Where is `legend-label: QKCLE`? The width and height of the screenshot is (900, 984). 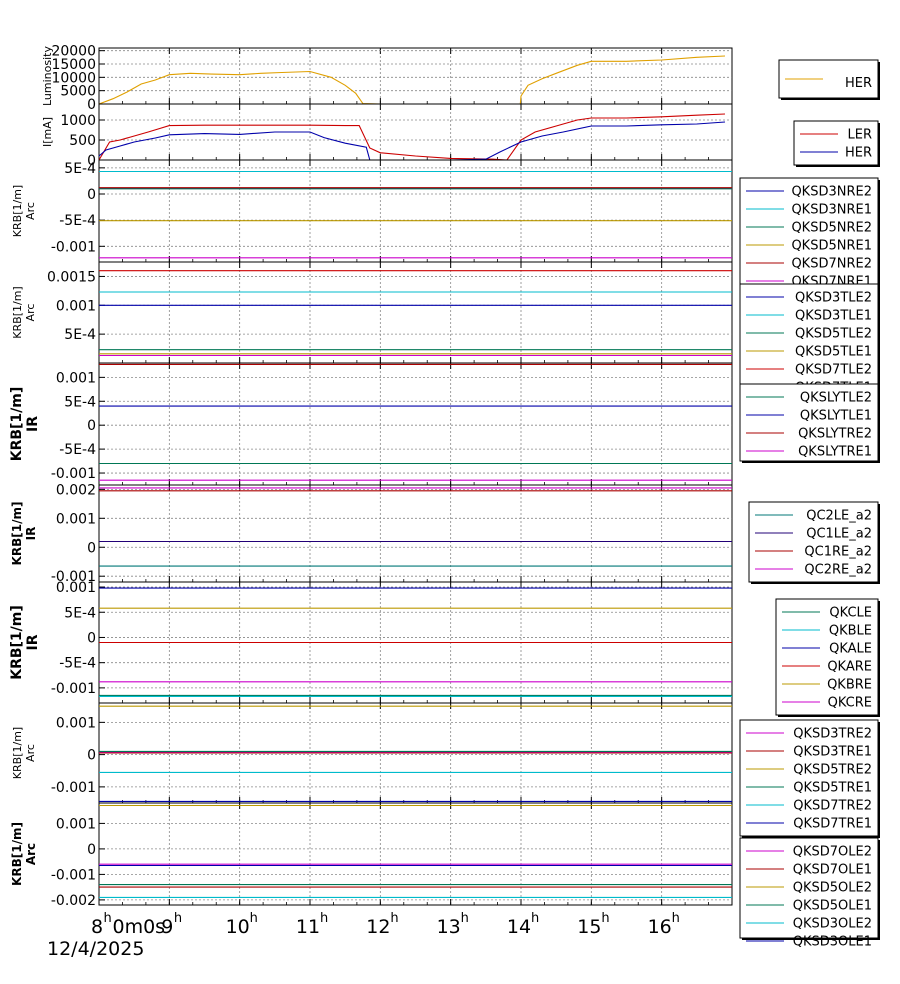 legend-label: QKCLE is located at coordinates (850, 613).